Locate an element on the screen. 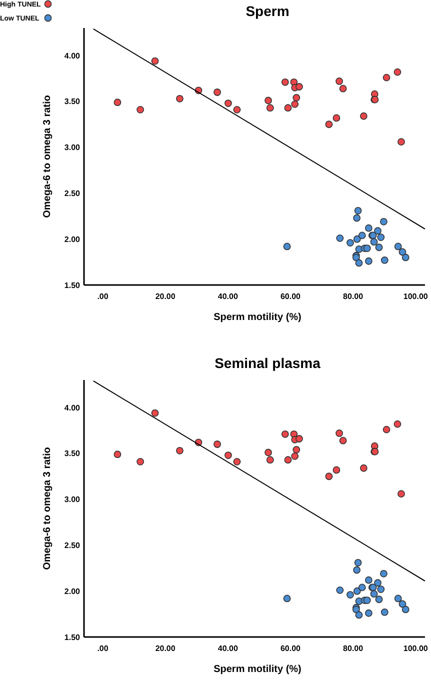 This screenshot has height=685, width=431. x-tick-label: 60.00 is located at coordinates (291, 296).